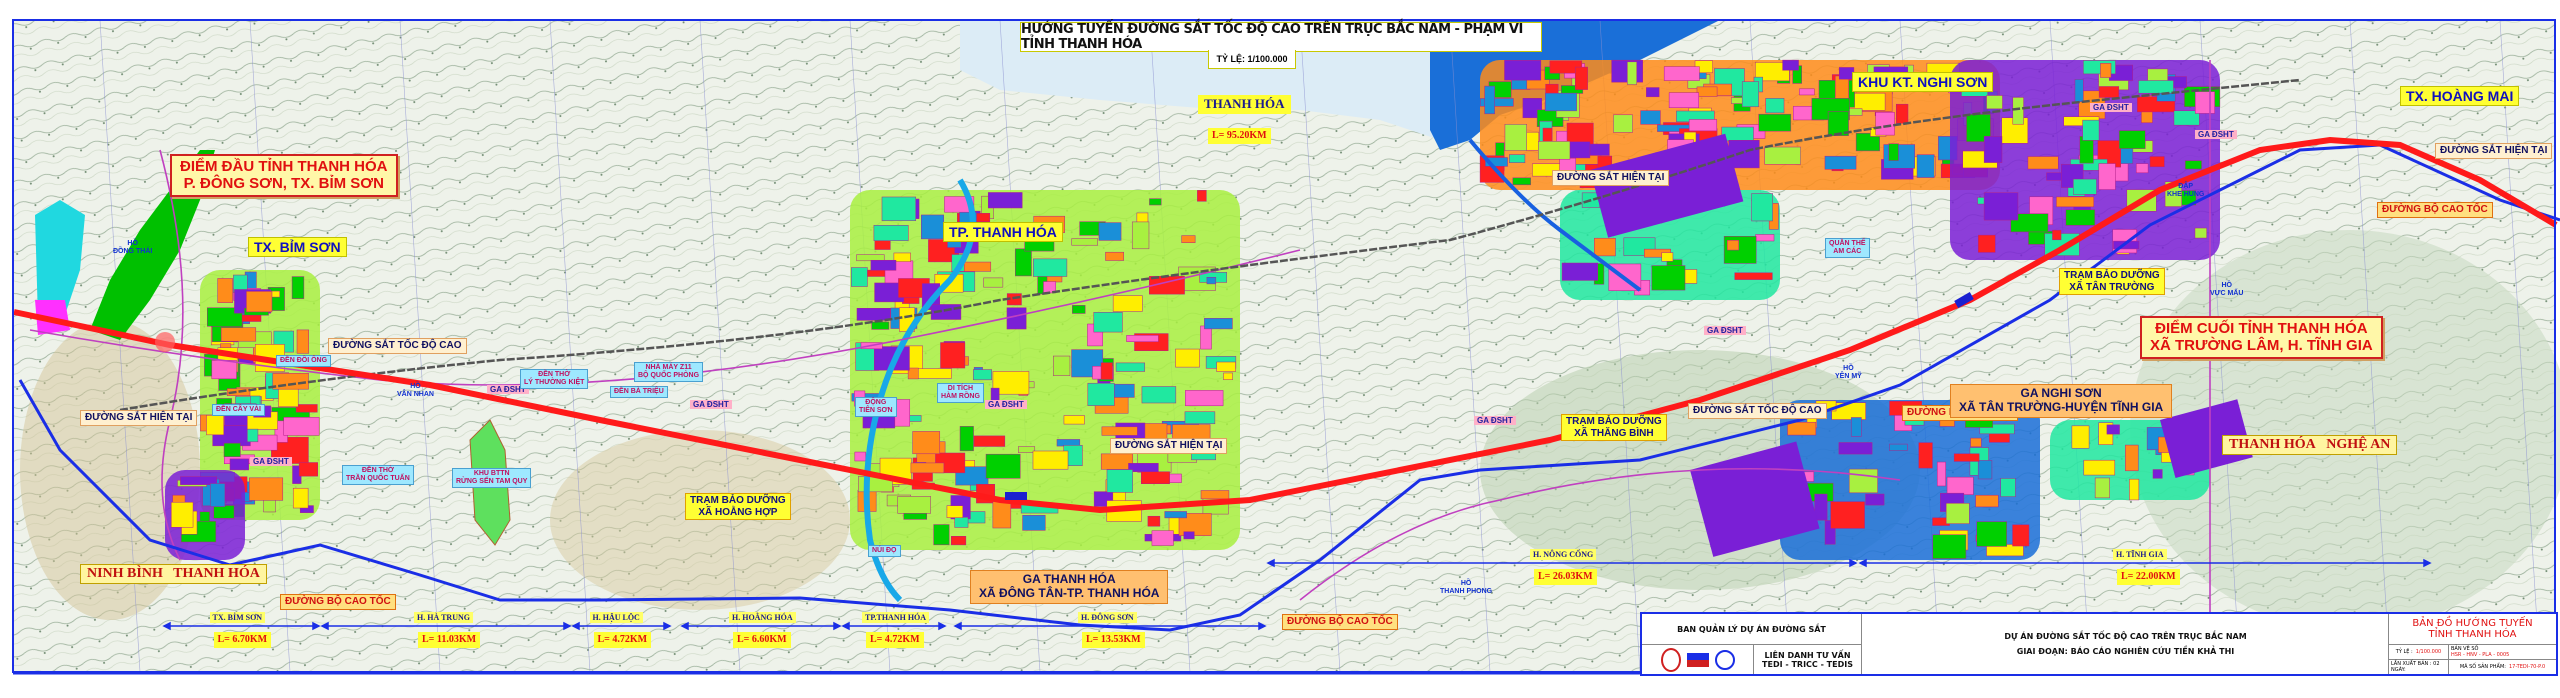 This screenshot has height=698, width=2560. What do you see at coordinates (622, 640) in the screenshot?
I see `district-length: L= 4.72KM` at bounding box center [622, 640].